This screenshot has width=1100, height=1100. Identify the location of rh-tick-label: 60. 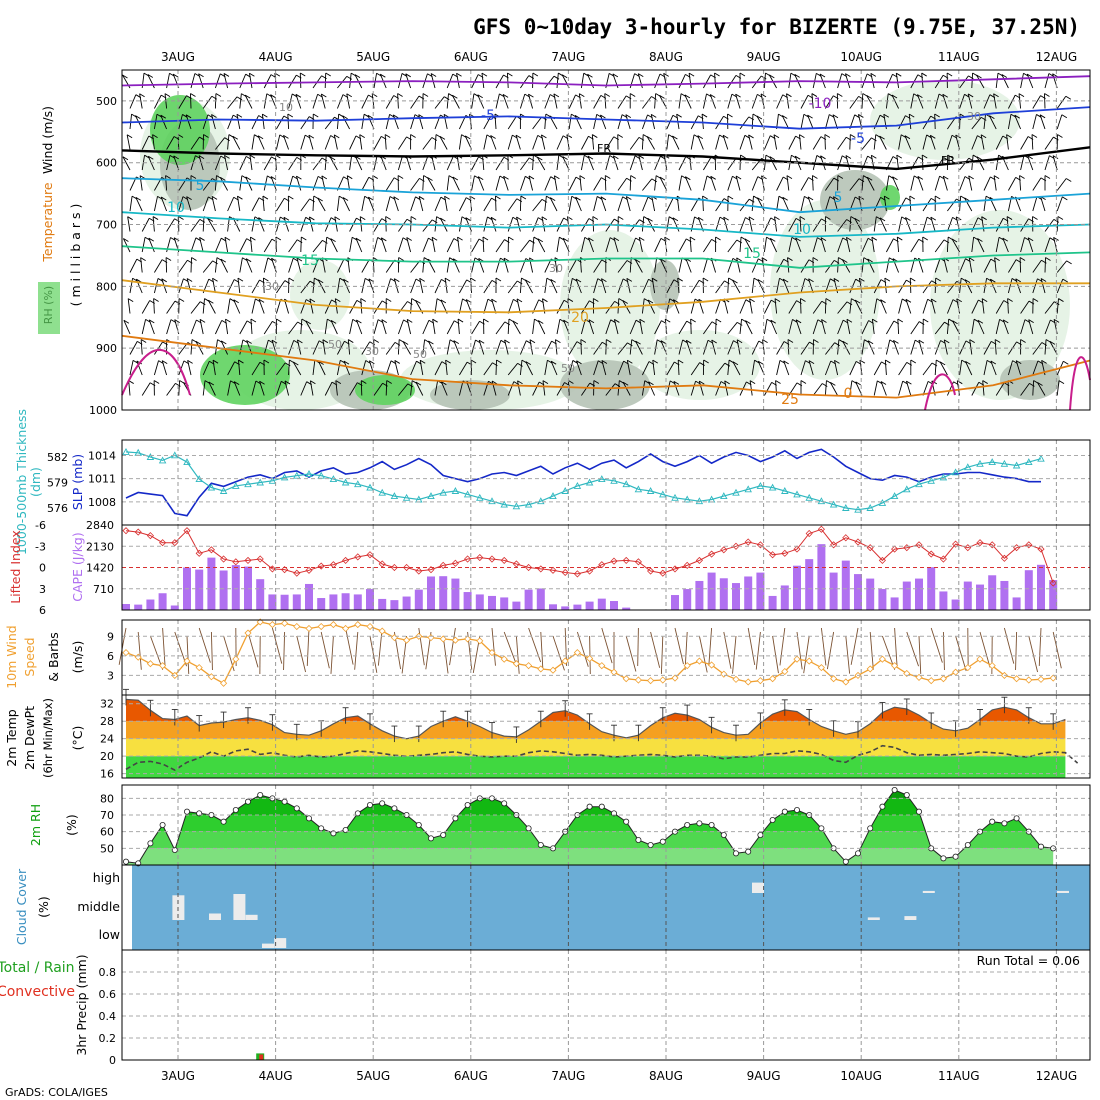
(107, 832).